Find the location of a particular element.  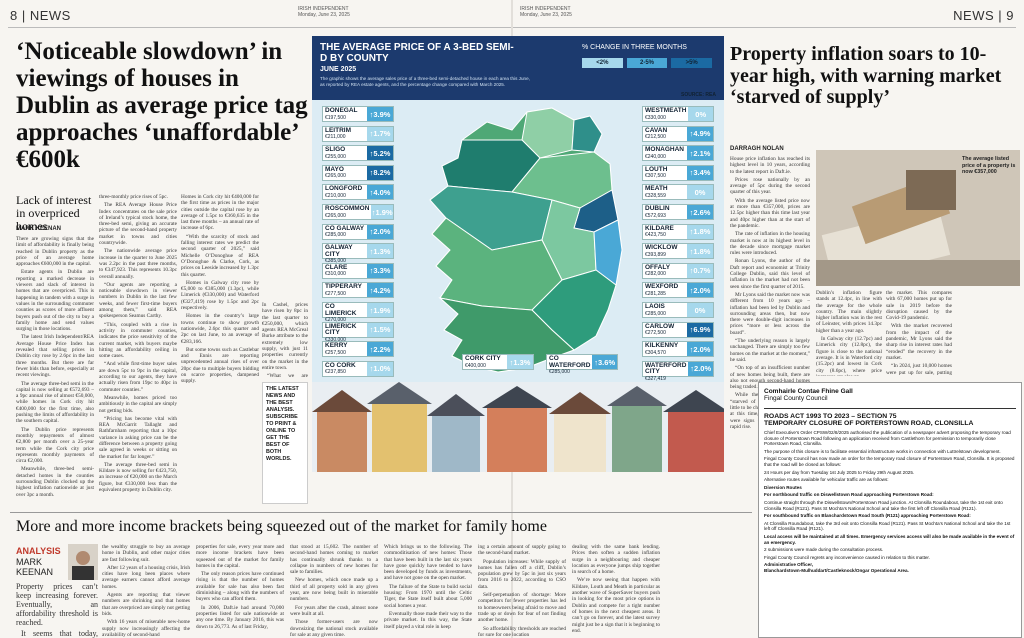

county-price: €265,000 is located at coordinates (335, 215).